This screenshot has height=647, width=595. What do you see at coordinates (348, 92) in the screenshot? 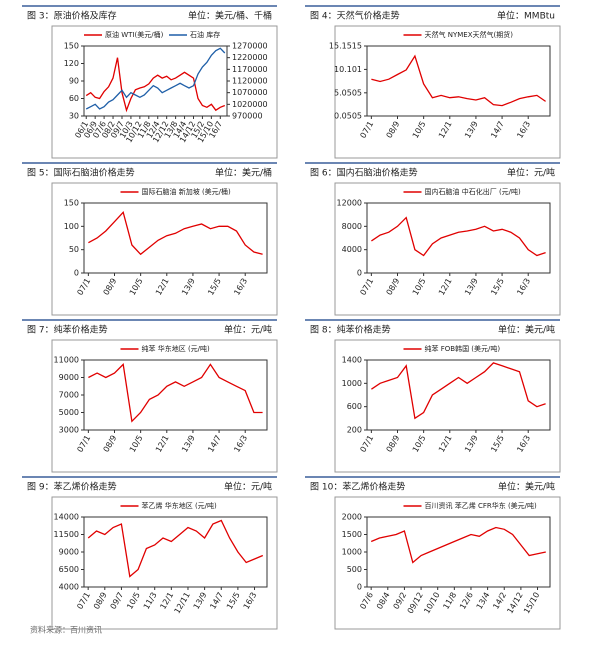
I see `y-tick-label: 5.0505` at bounding box center [348, 92].